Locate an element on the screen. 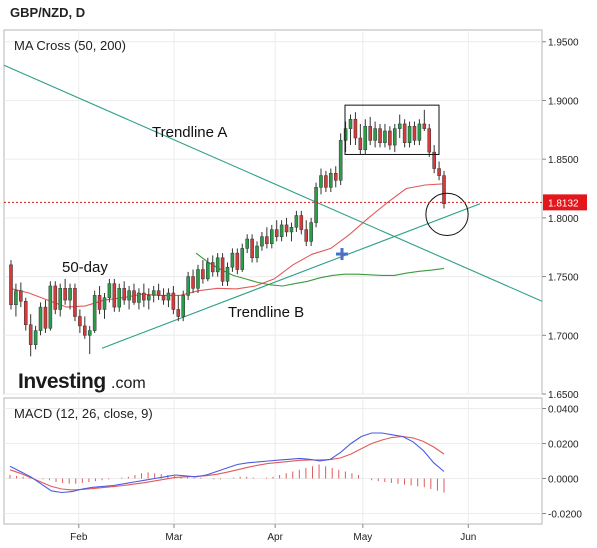  price-tick-label: 1.9000 is located at coordinates (563, 101).